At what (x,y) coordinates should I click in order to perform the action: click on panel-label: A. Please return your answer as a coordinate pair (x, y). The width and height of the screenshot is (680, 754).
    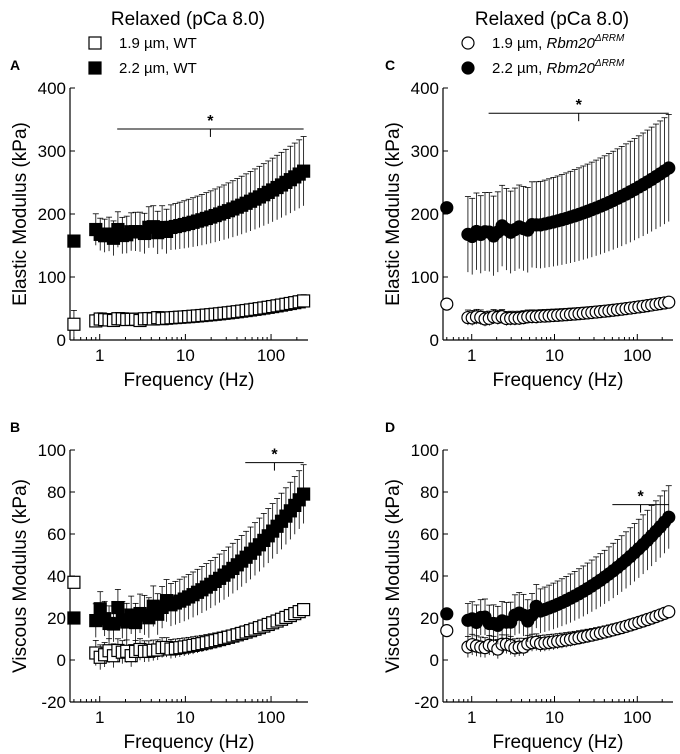
    Looking at the image, I should click on (15, 65).